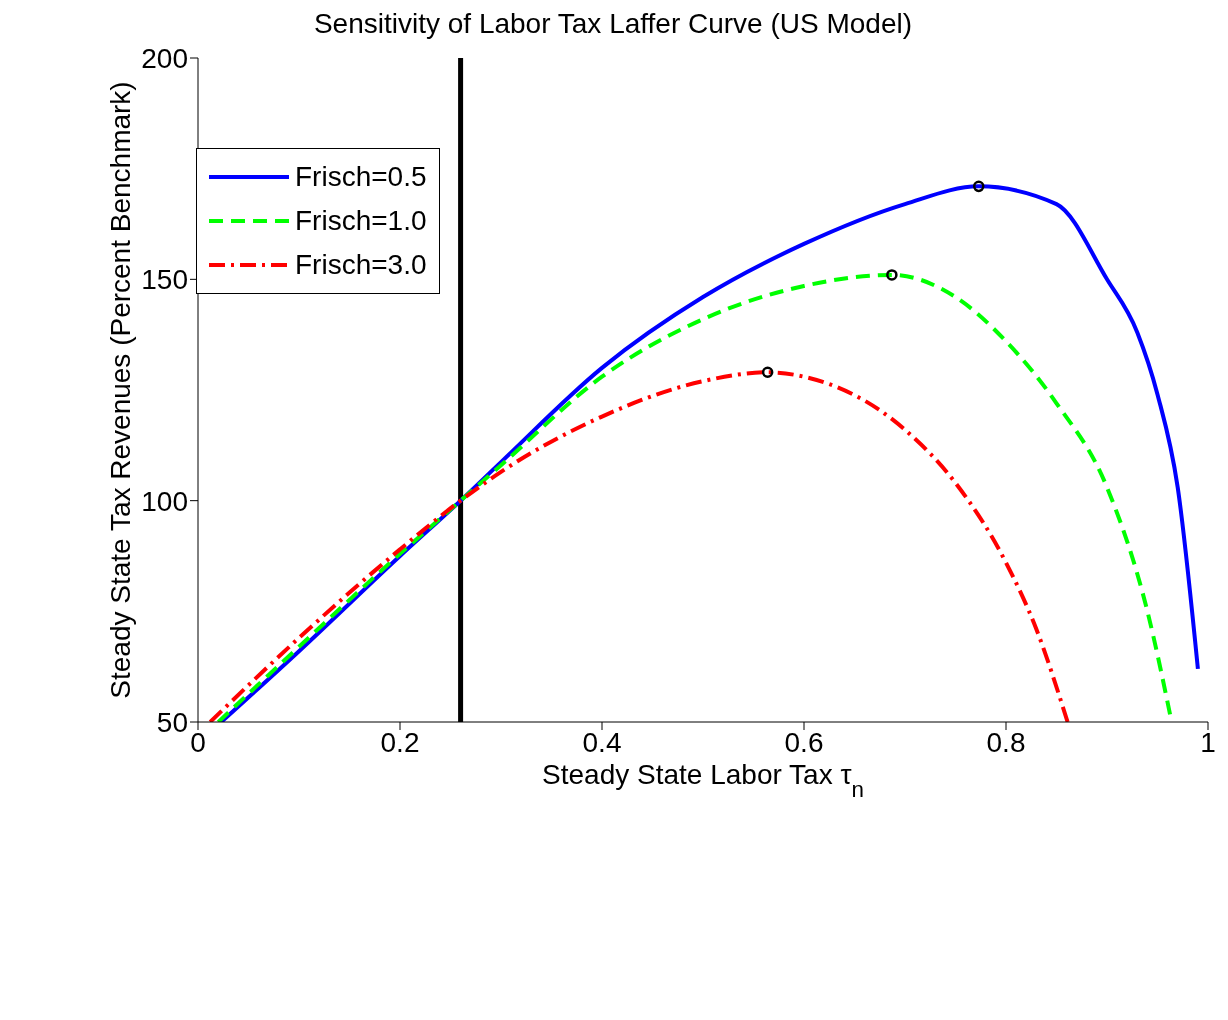 This screenshot has width=1228, height=1020. What do you see at coordinates (400, 742) in the screenshot?
I see `x-tick-label: 0.2` at bounding box center [400, 742].